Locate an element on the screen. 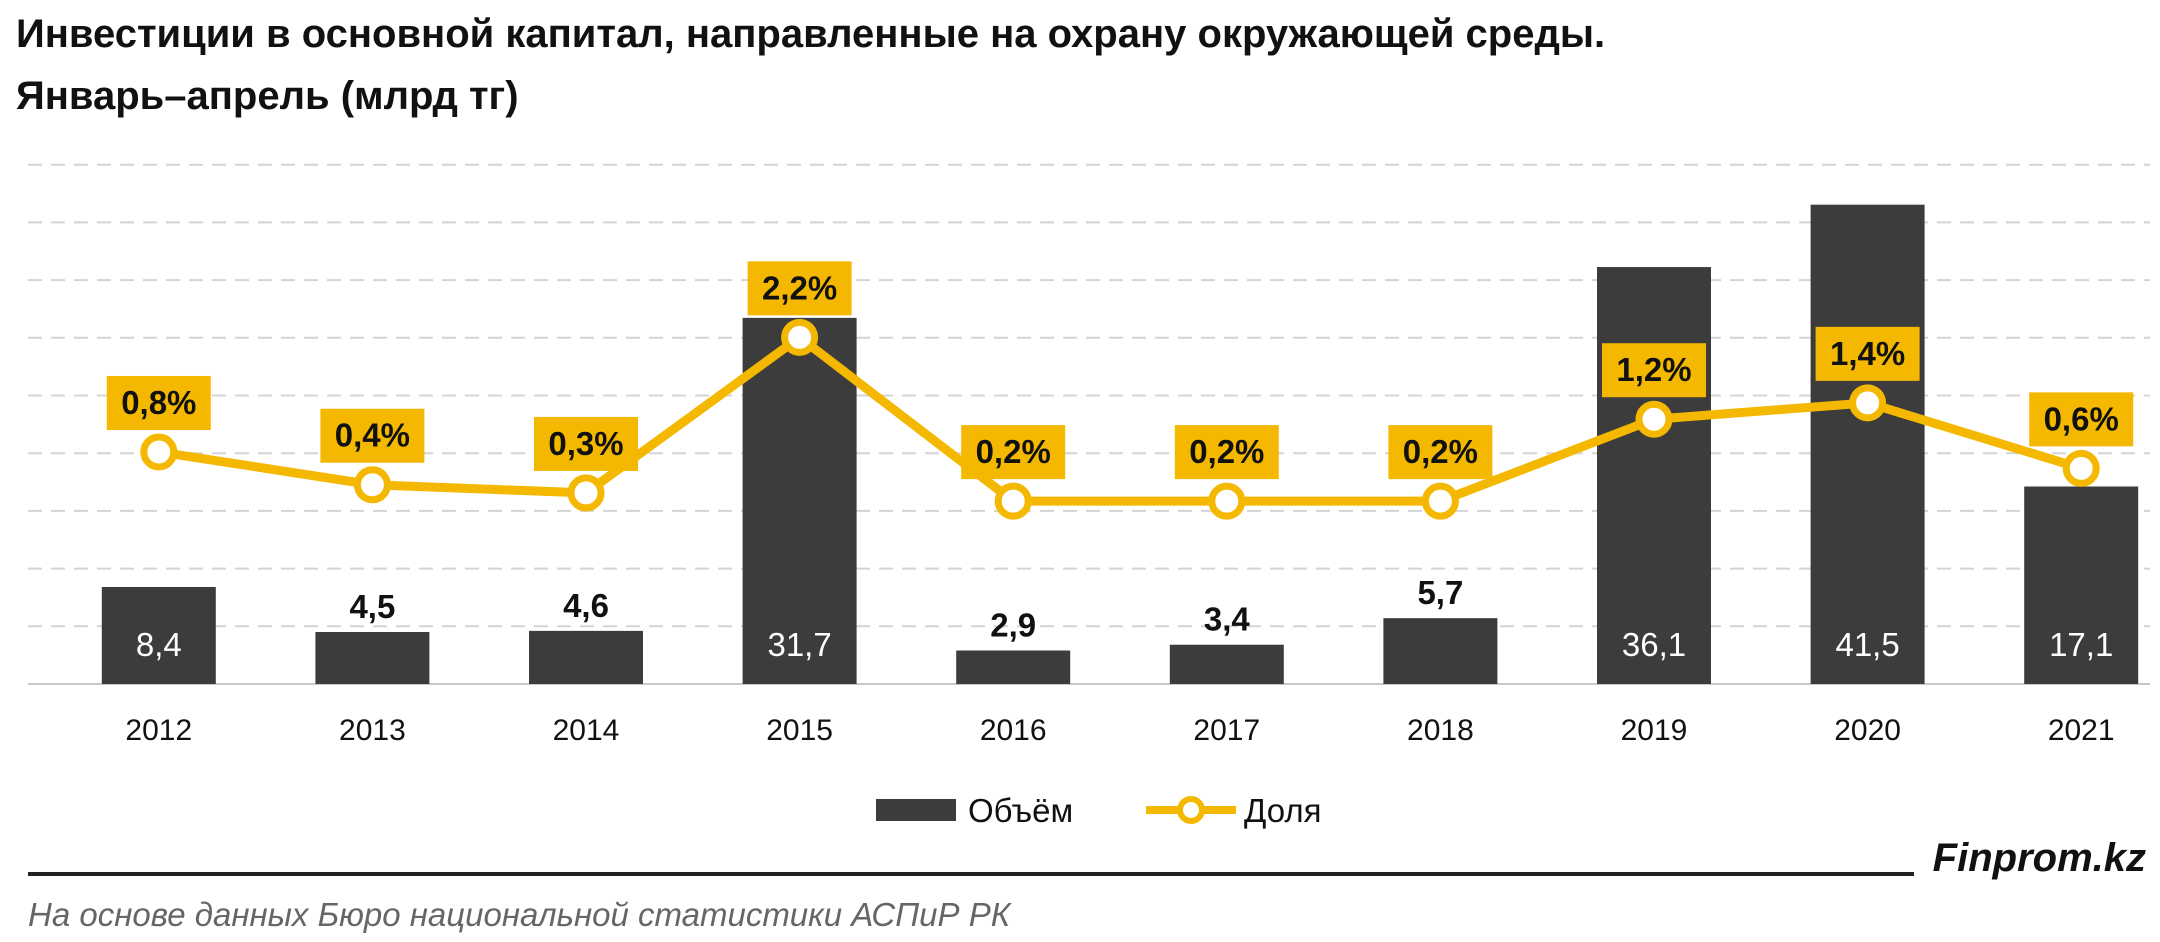 Image resolution: width=2160 pixels, height=942 pixels. x-tick-label: 2013 is located at coordinates (372, 730).